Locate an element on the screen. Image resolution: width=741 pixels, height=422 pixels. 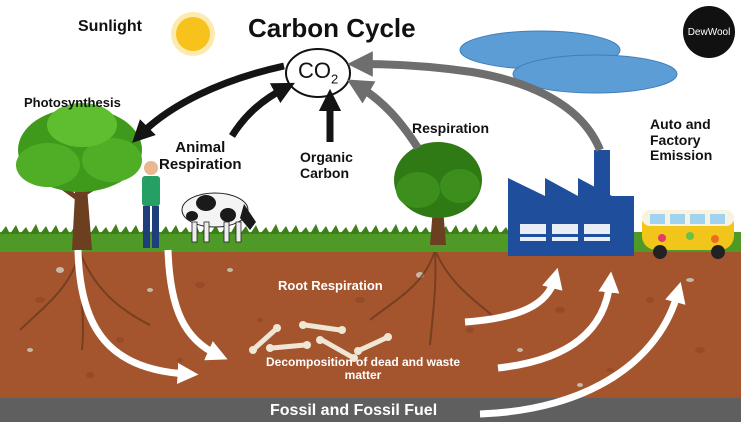
label-organic-carbon: Organic Carbon is located at coordinates (326, 165).